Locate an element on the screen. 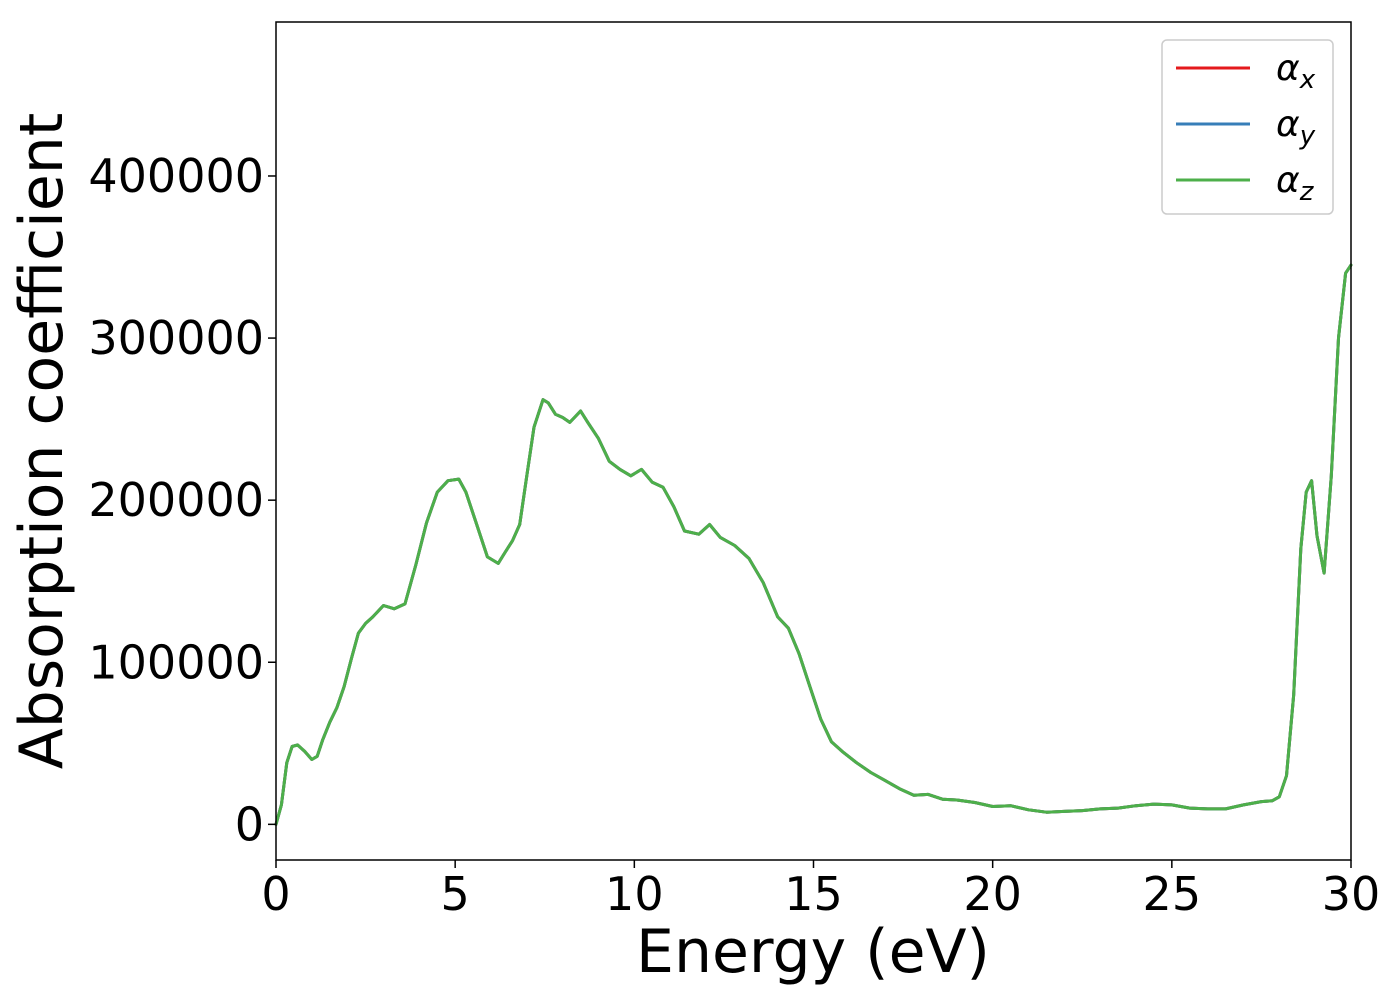  y-tick-label: 200000 is located at coordinates (176, 500).